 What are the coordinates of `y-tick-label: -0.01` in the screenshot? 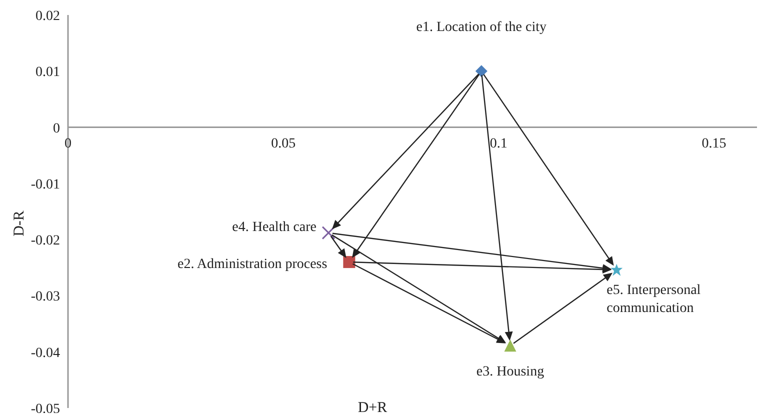 It's located at (45, 184).